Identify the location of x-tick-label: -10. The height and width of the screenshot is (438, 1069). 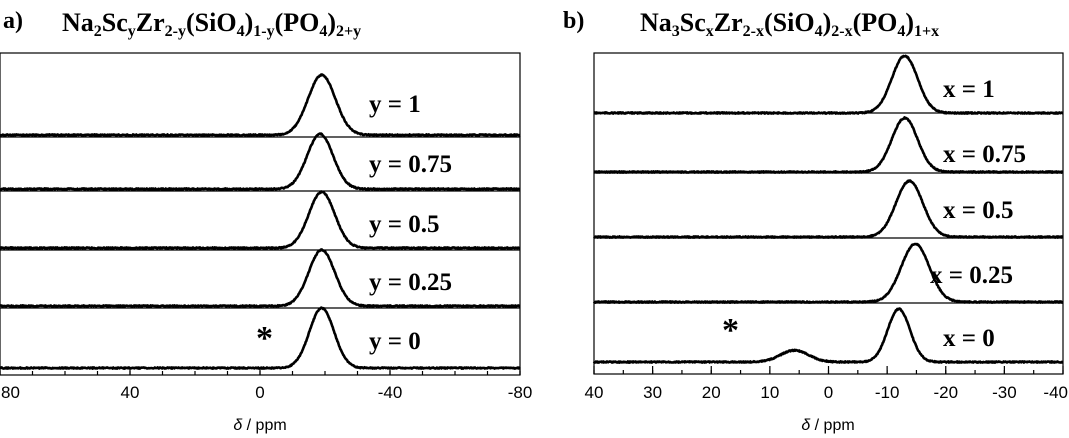
(887, 392).